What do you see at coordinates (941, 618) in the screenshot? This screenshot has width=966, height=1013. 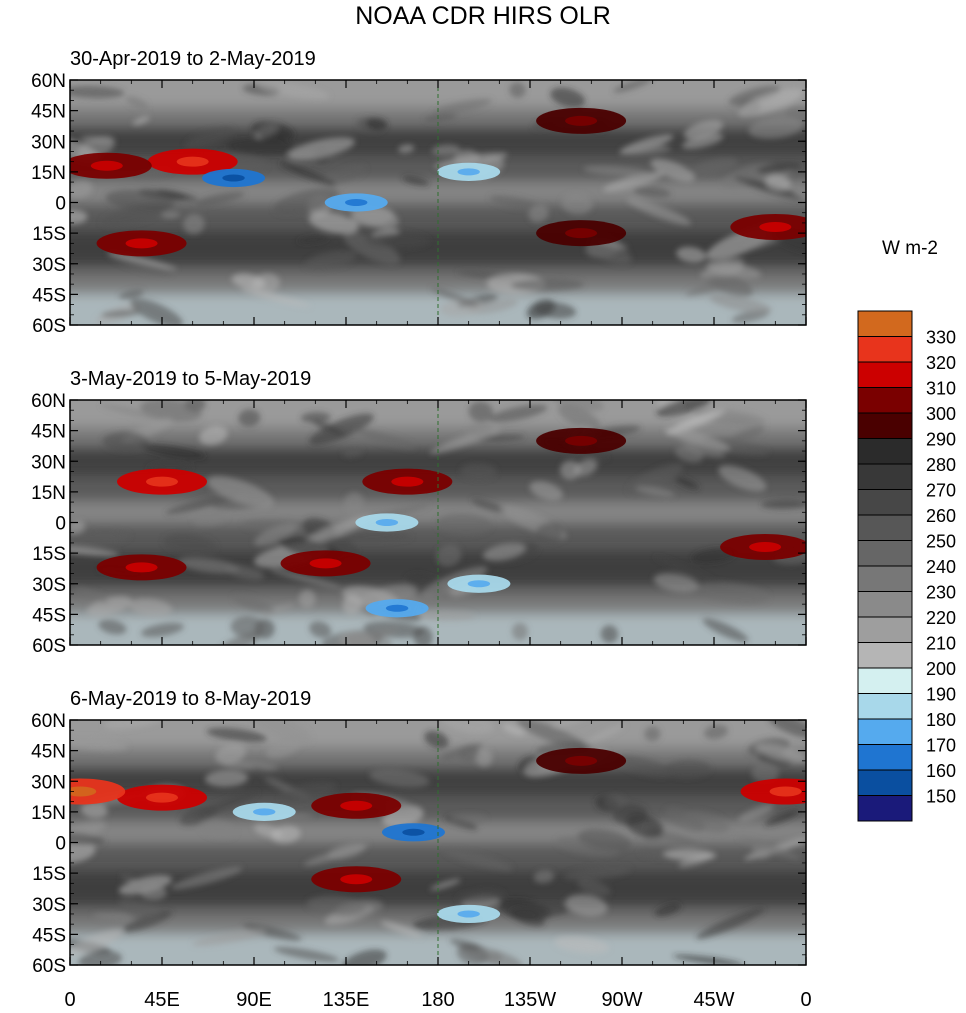 I see `colorbar-label: 220` at bounding box center [941, 618].